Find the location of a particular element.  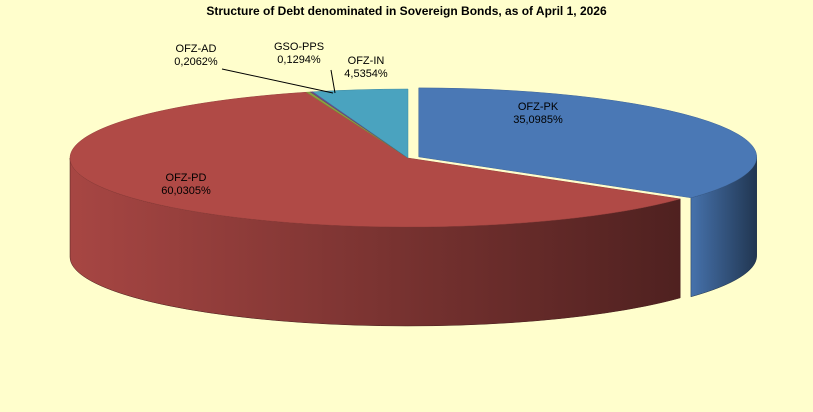

slice-name-label: GSO-PPS is located at coordinates (299, 47).